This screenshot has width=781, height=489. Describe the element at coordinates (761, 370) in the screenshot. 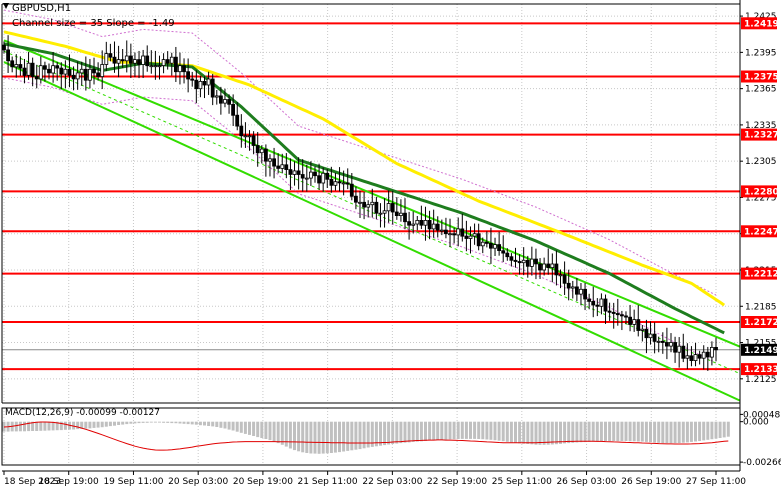

I see `level-tag-label: 1.2133` at that location.